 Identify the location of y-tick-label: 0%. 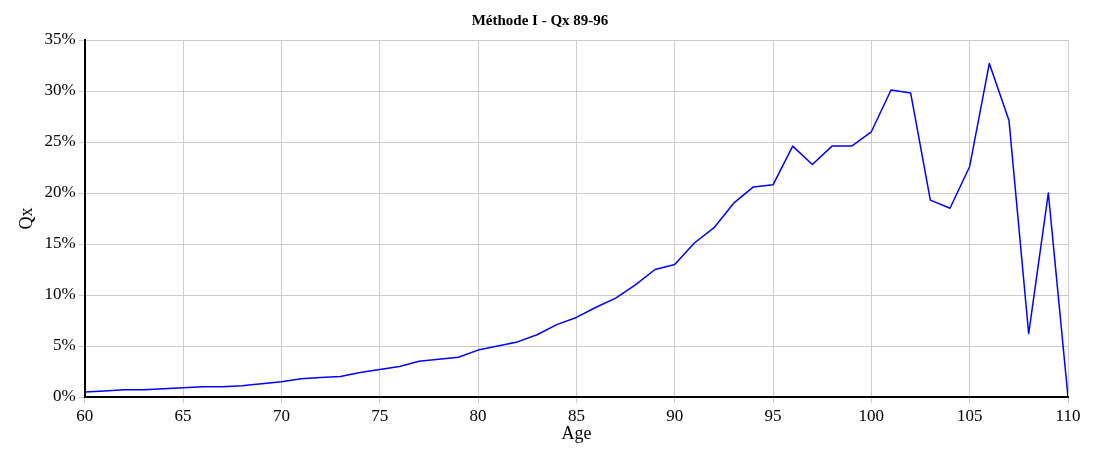
(64, 396).